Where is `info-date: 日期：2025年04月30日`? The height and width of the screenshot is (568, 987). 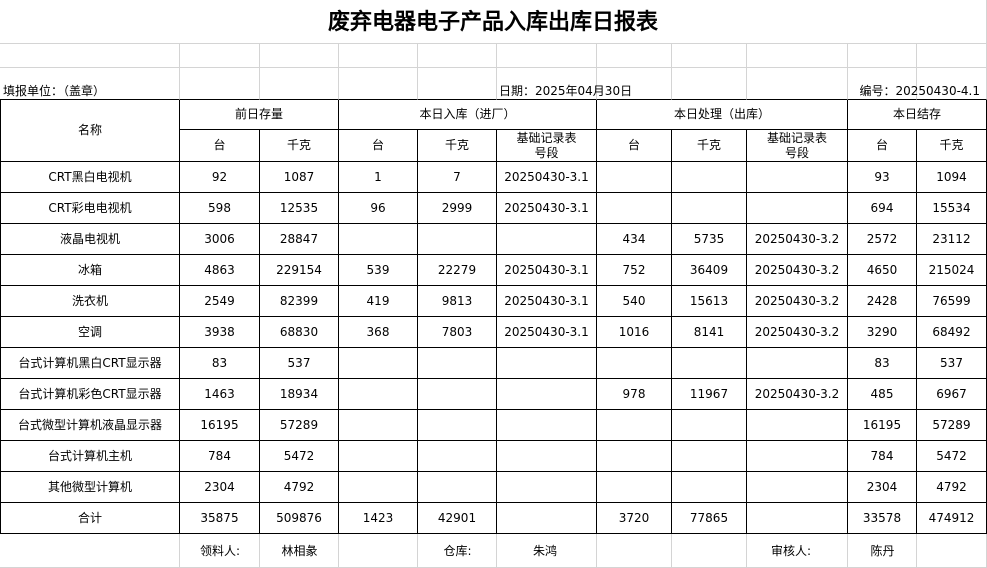 info-date: 日期：2025年04月30日 is located at coordinates (566, 90).